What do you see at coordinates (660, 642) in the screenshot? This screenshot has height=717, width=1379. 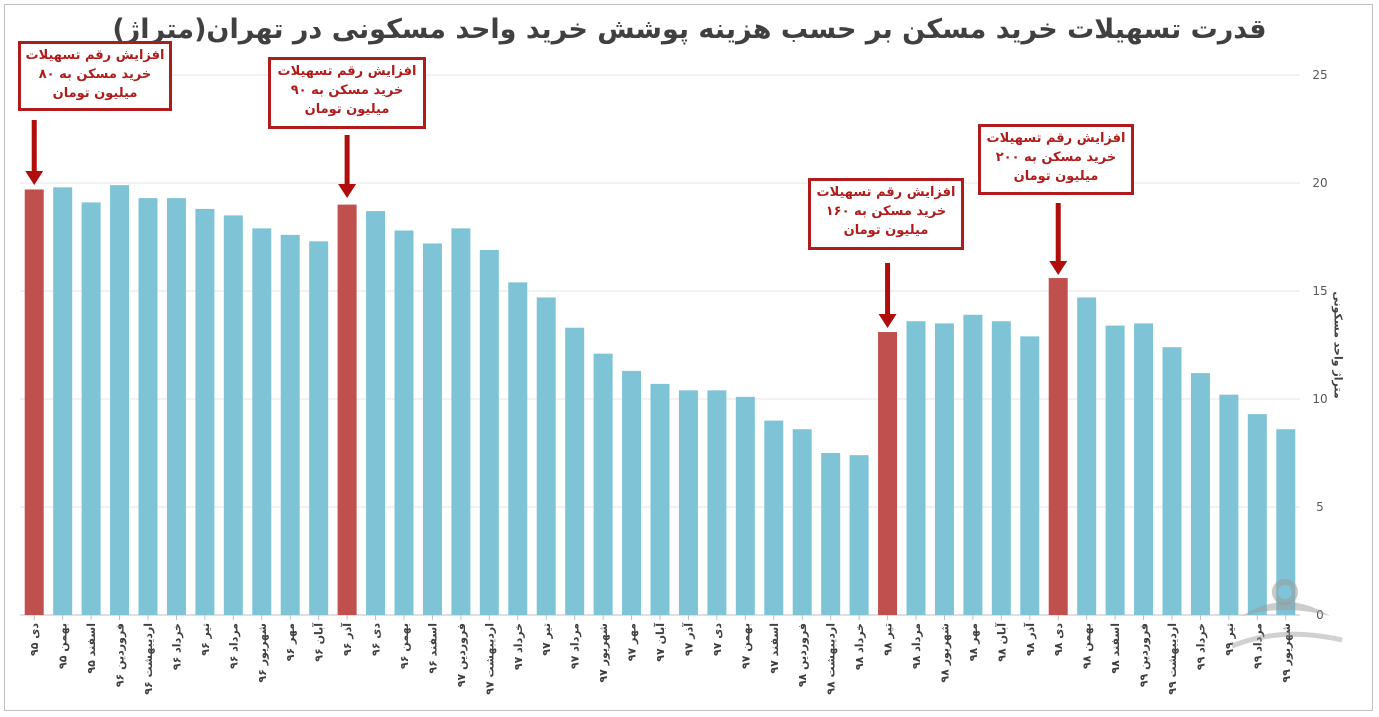 I see `x-tick-label: آبان ۹۷` at bounding box center [660, 642].